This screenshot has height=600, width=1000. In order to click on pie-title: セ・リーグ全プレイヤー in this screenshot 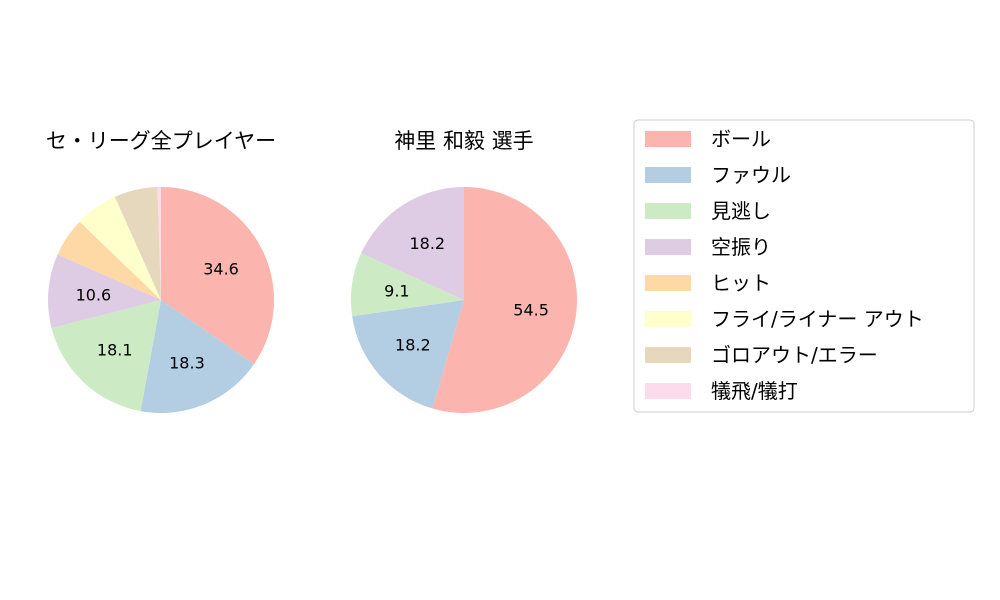, I will do `click(161, 141)`.